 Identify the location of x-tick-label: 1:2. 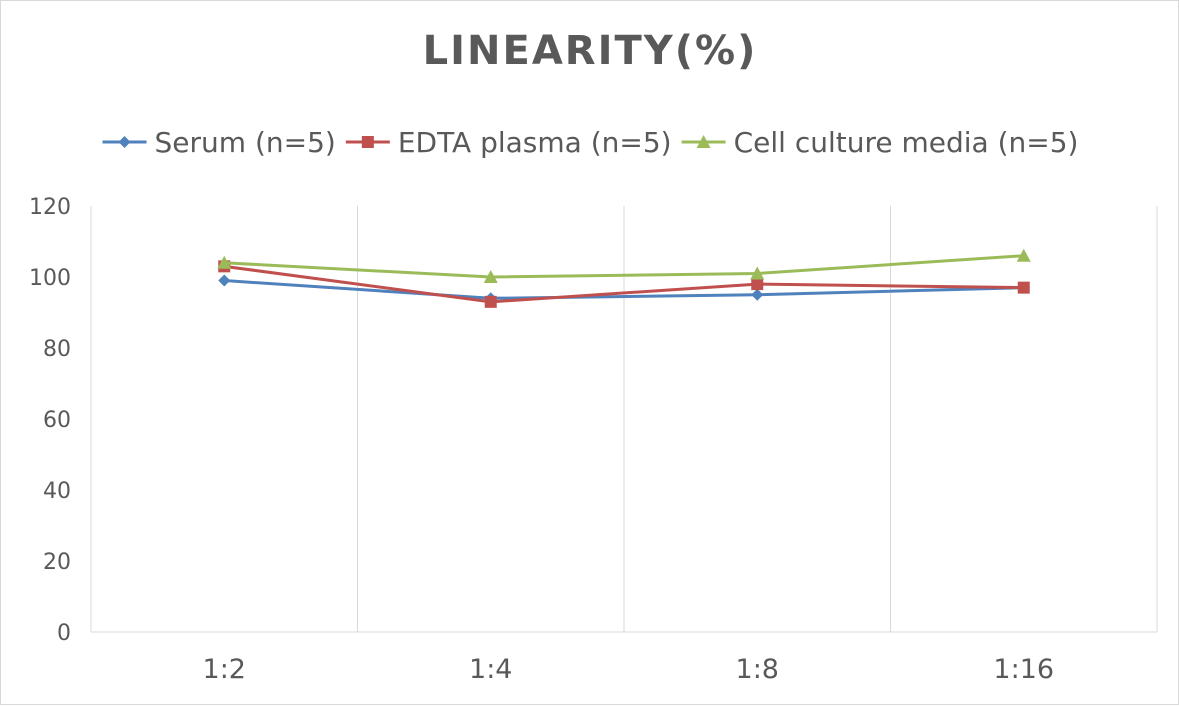
(224, 669).